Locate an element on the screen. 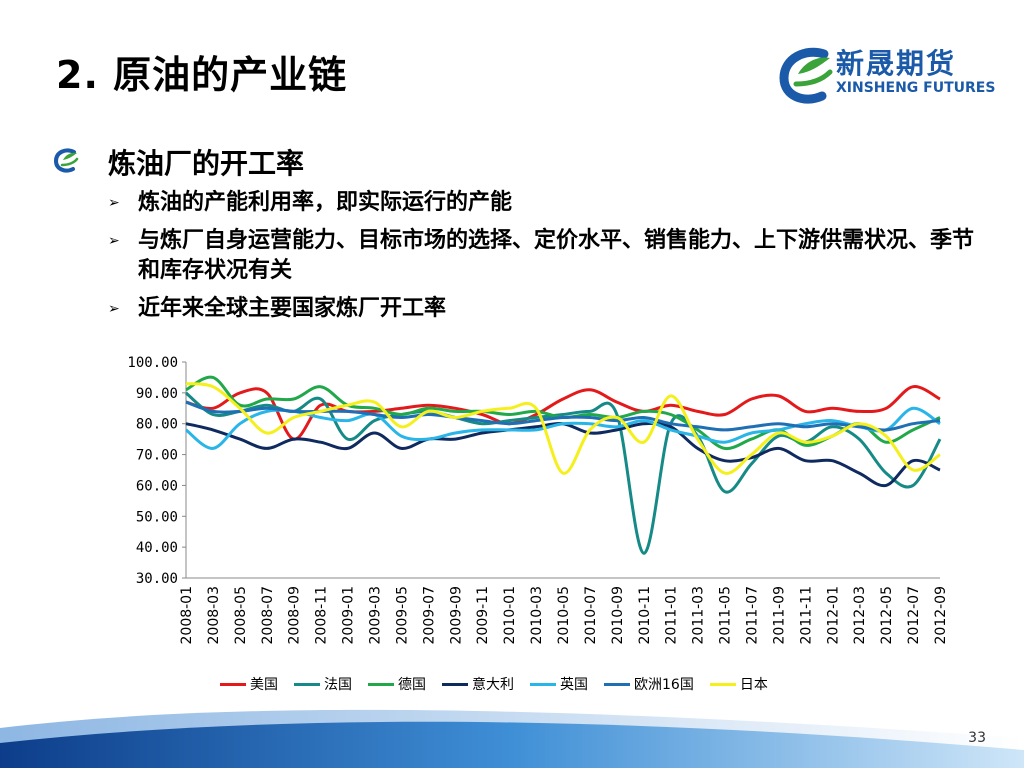 This screenshot has height=768, width=1024. x-tick-label: 2010-07 is located at coordinates (591, 615).